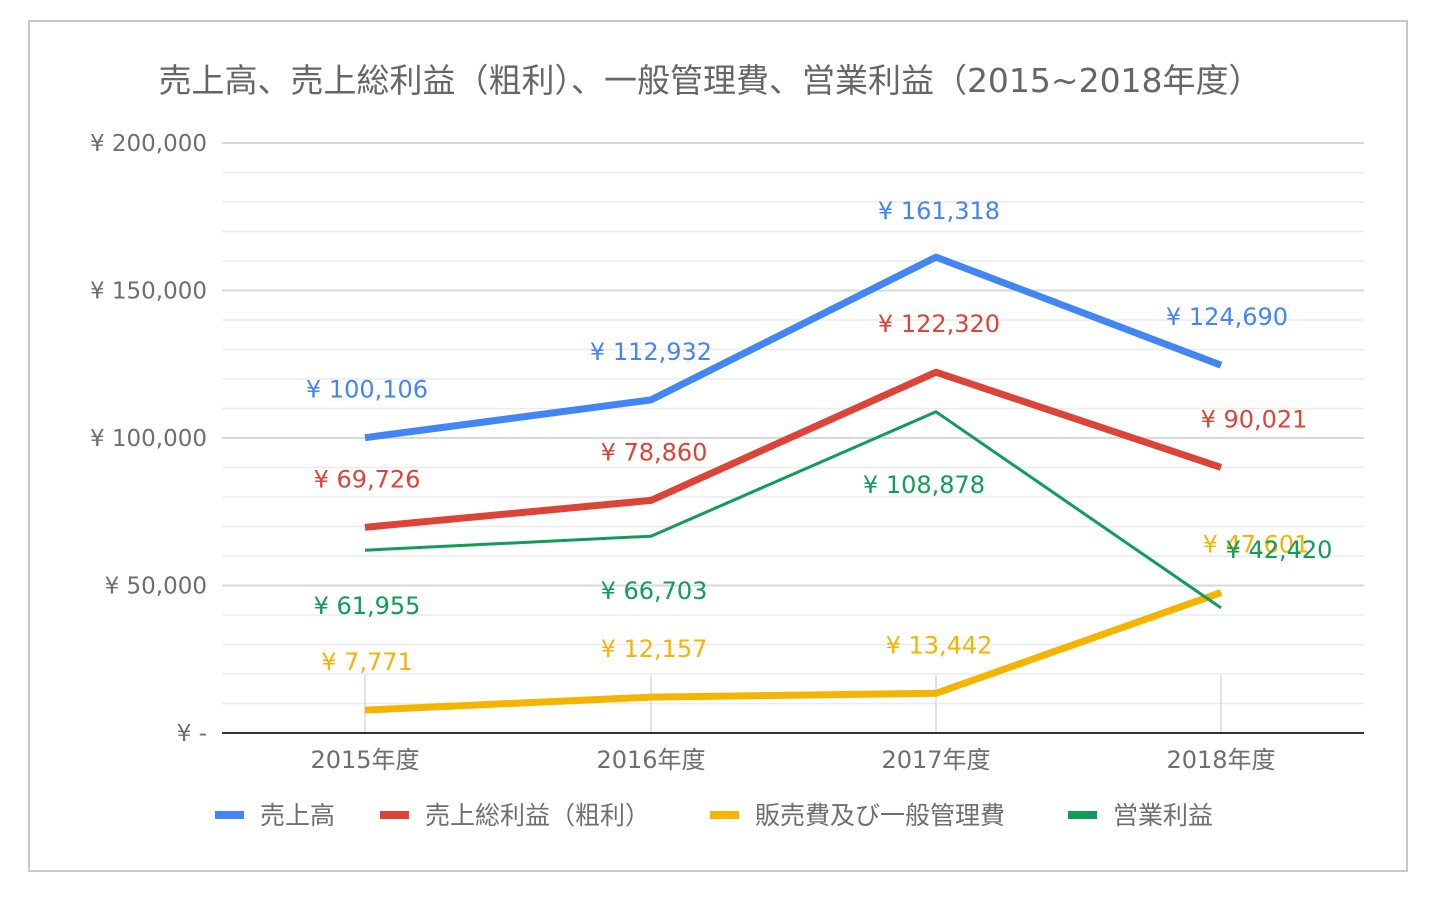  I want to click on legend-label: 売上高, so click(297, 815).